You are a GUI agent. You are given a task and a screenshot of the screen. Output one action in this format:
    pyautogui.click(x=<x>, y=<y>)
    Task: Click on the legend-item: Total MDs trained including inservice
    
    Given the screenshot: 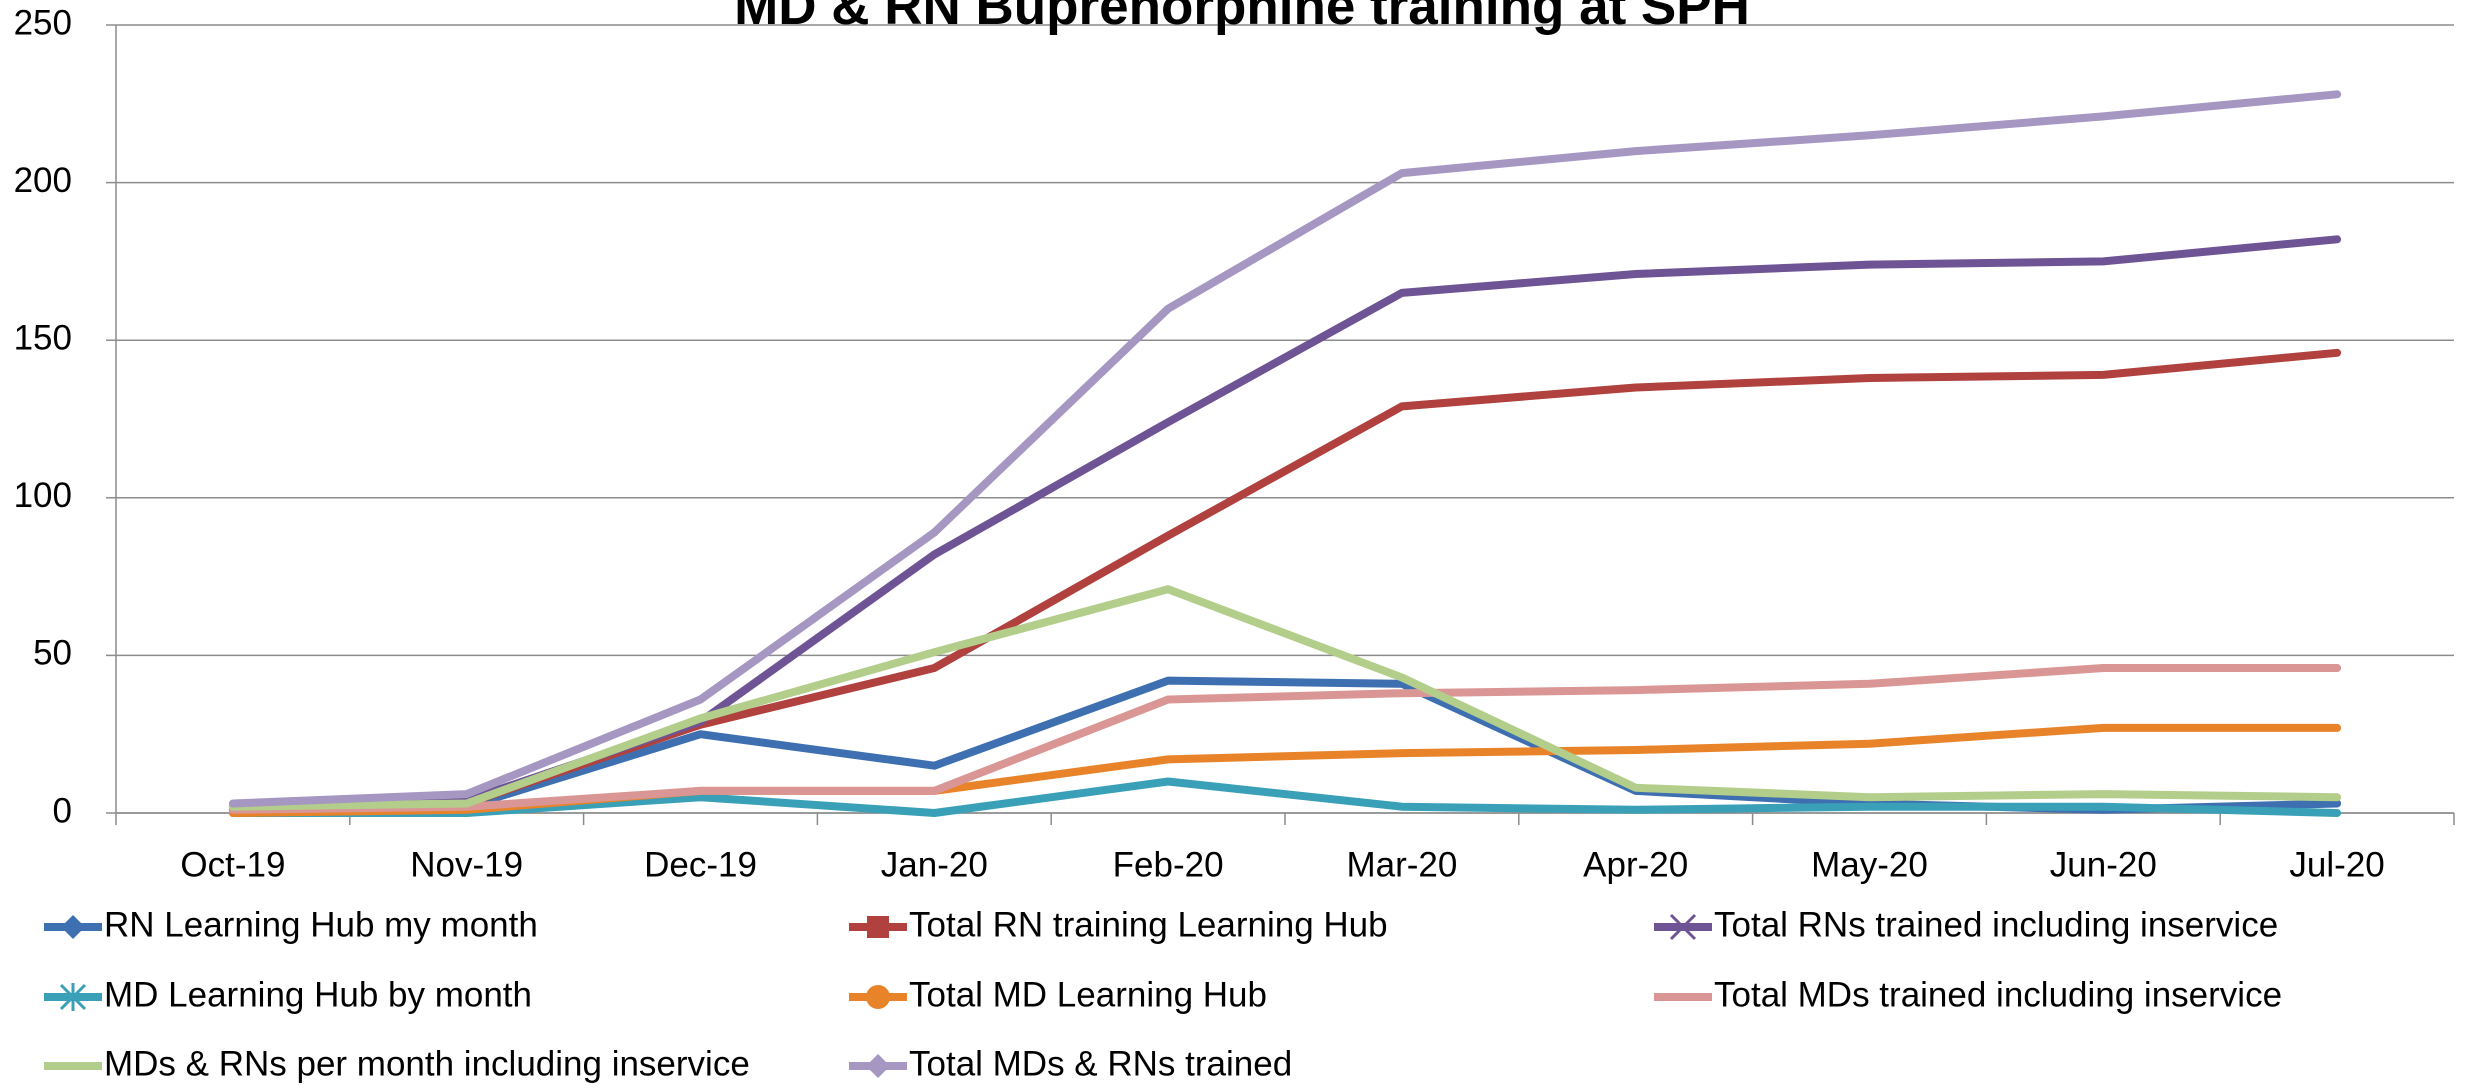 What is the action you would take?
    pyautogui.click(x=1968, y=994)
    